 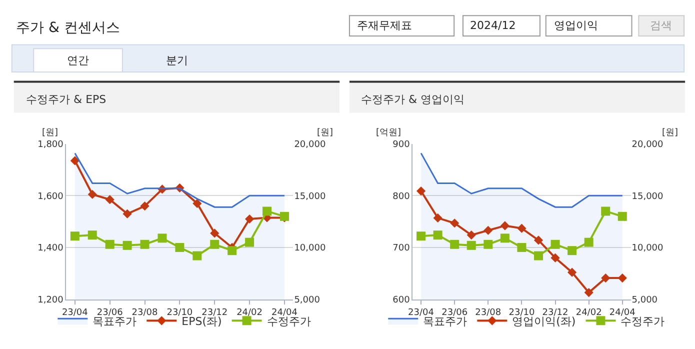 I want to click on y-tick-label: 600, so click(x=401, y=300).